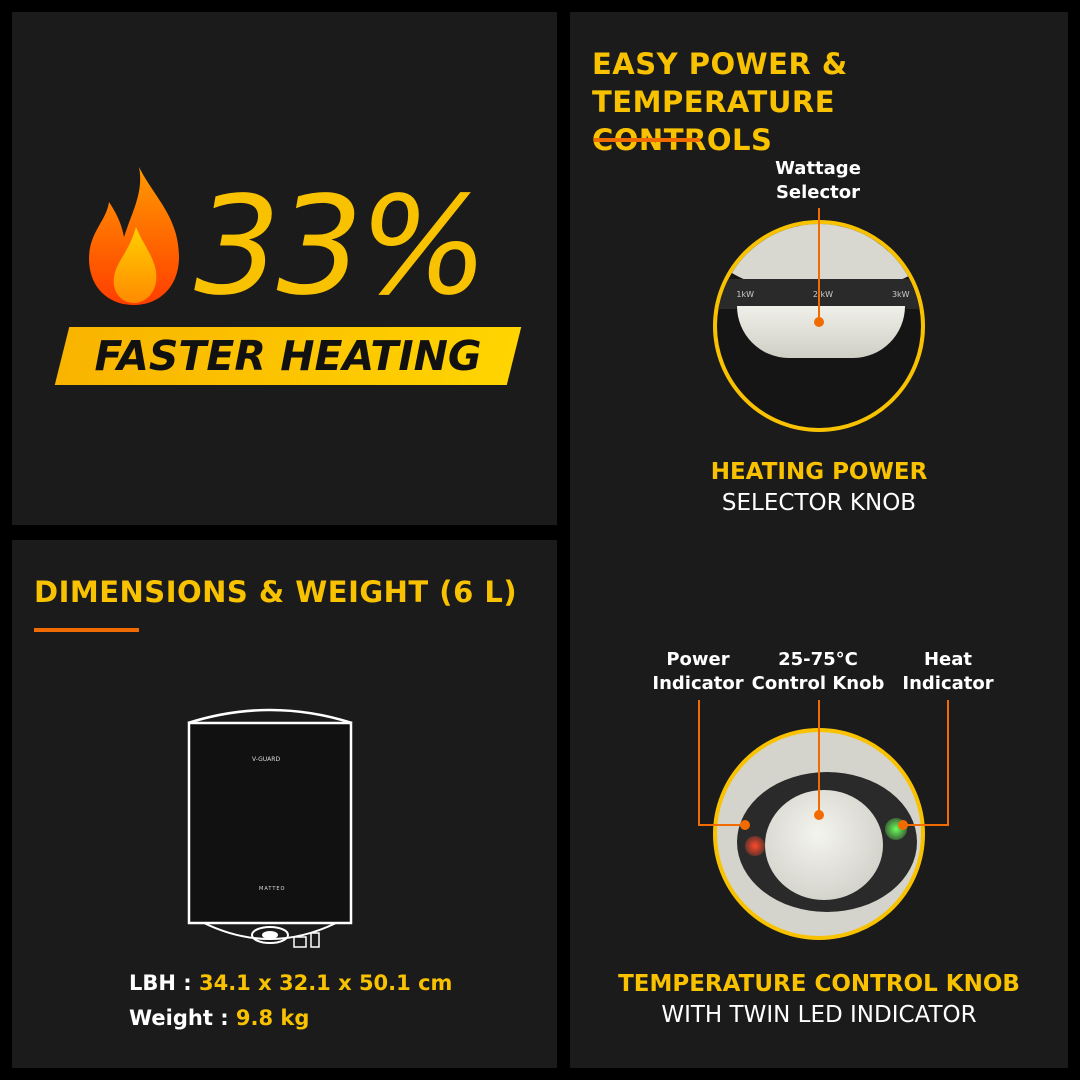 Image resolution: width=1080 pixels, height=1080 pixels. Describe the element at coordinates (270, 828) in the screenshot. I see `water-heater-illustration` at that location.